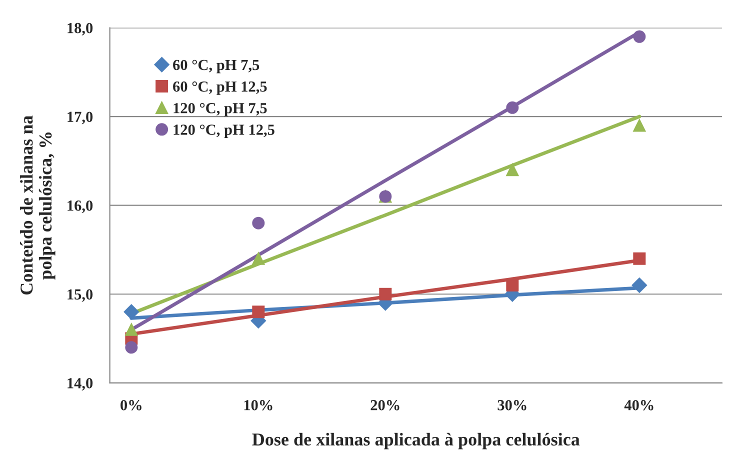 This screenshot has width=742, height=463. Describe the element at coordinates (512, 405) in the screenshot. I see `x-tick-label: 30%` at that location.